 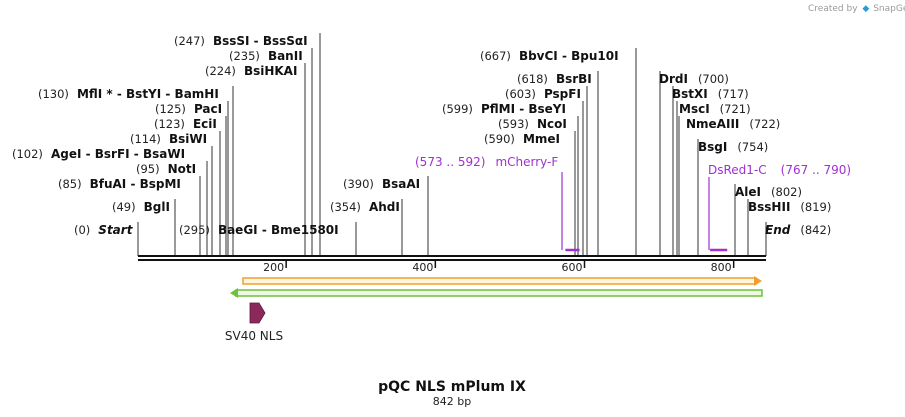 I want to click on site-bgli: (49) BglI, so click(x=141, y=207).